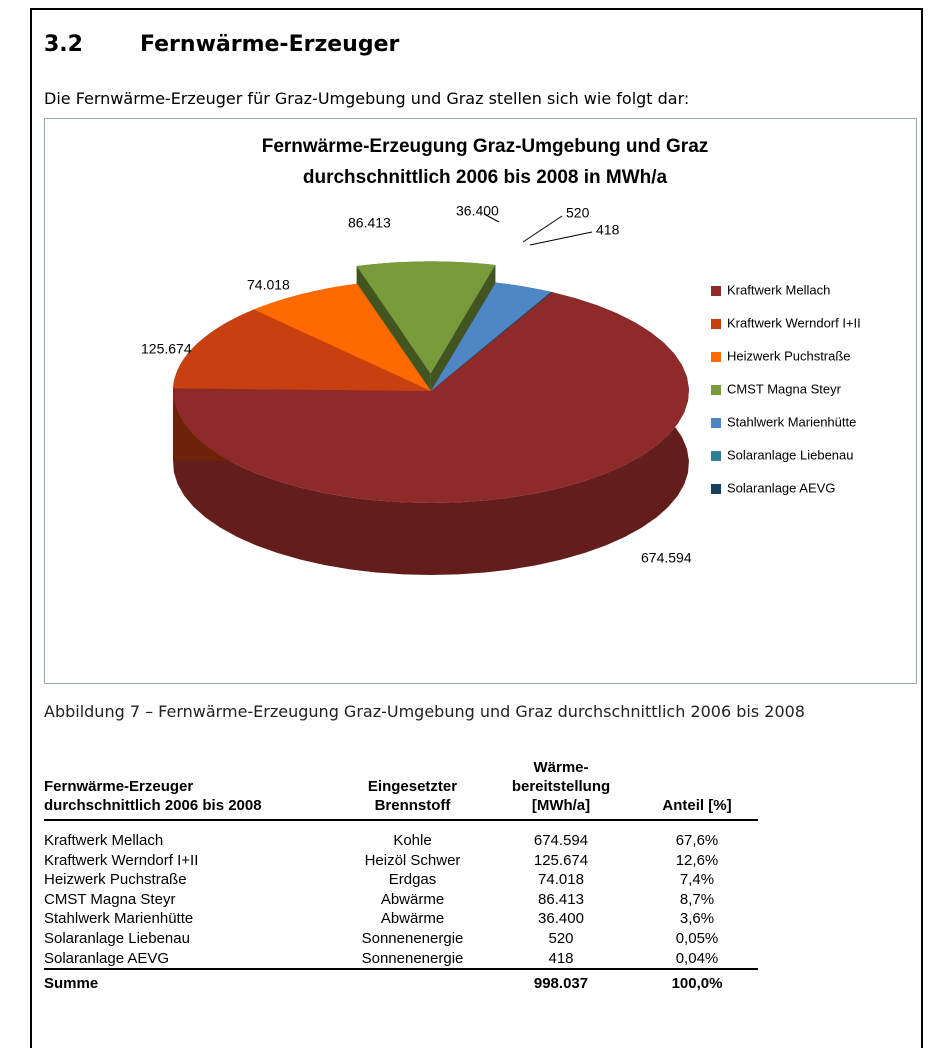 The height and width of the screenshot is (1048, 929). Describe the element at coordinates (697, 958) in the screenshot. I see `table-cell: 0,04%` at that location.